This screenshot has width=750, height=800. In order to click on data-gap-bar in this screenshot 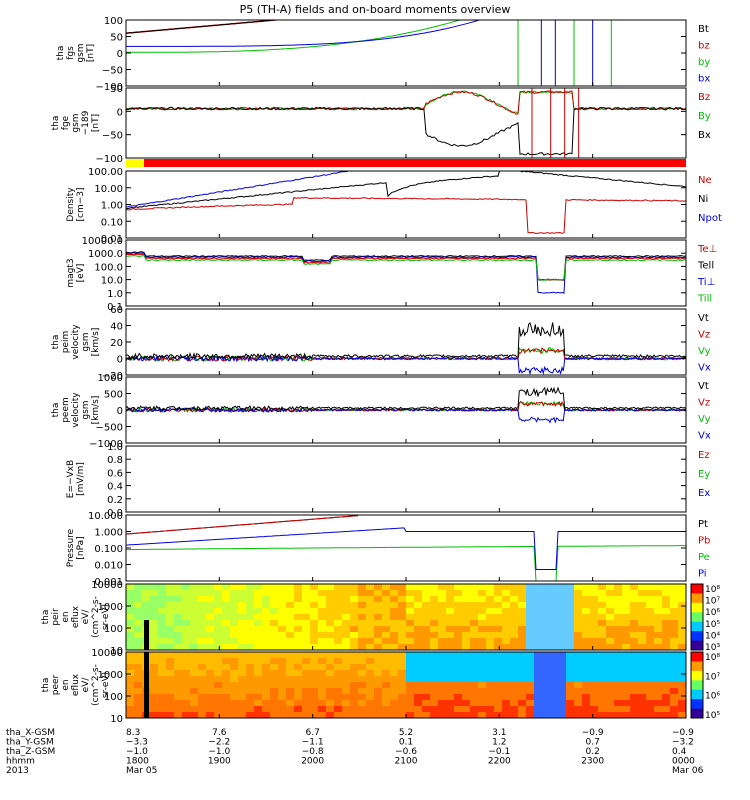, I will do `click(146, 635)`.